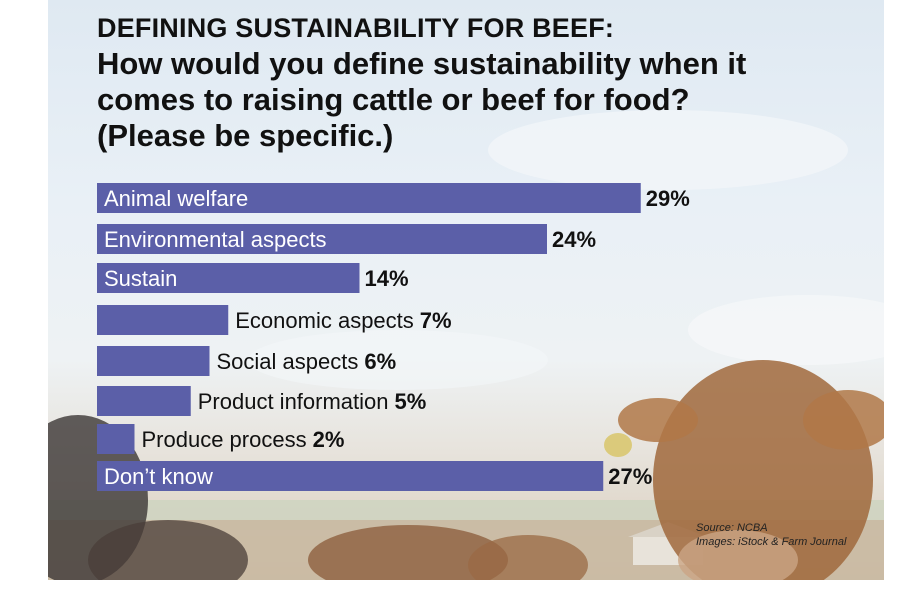  I want to click on bar-category-label: Don’t know, so click(158, 476).